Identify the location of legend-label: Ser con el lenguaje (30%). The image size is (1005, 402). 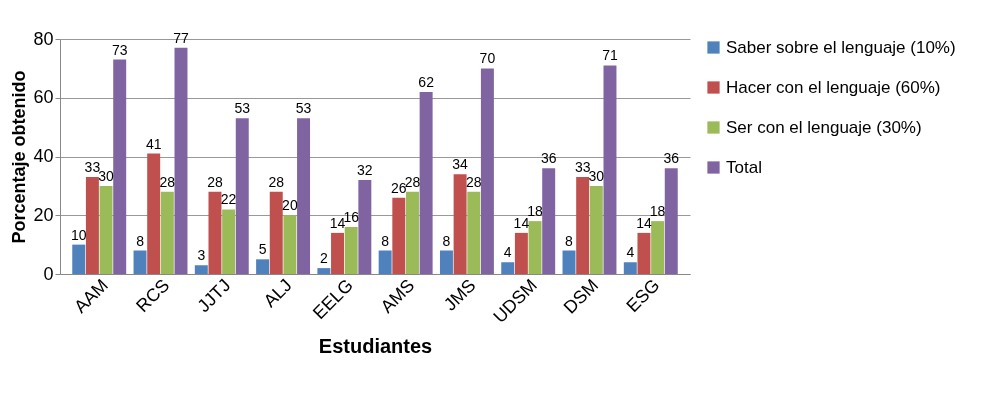
(824, 127).